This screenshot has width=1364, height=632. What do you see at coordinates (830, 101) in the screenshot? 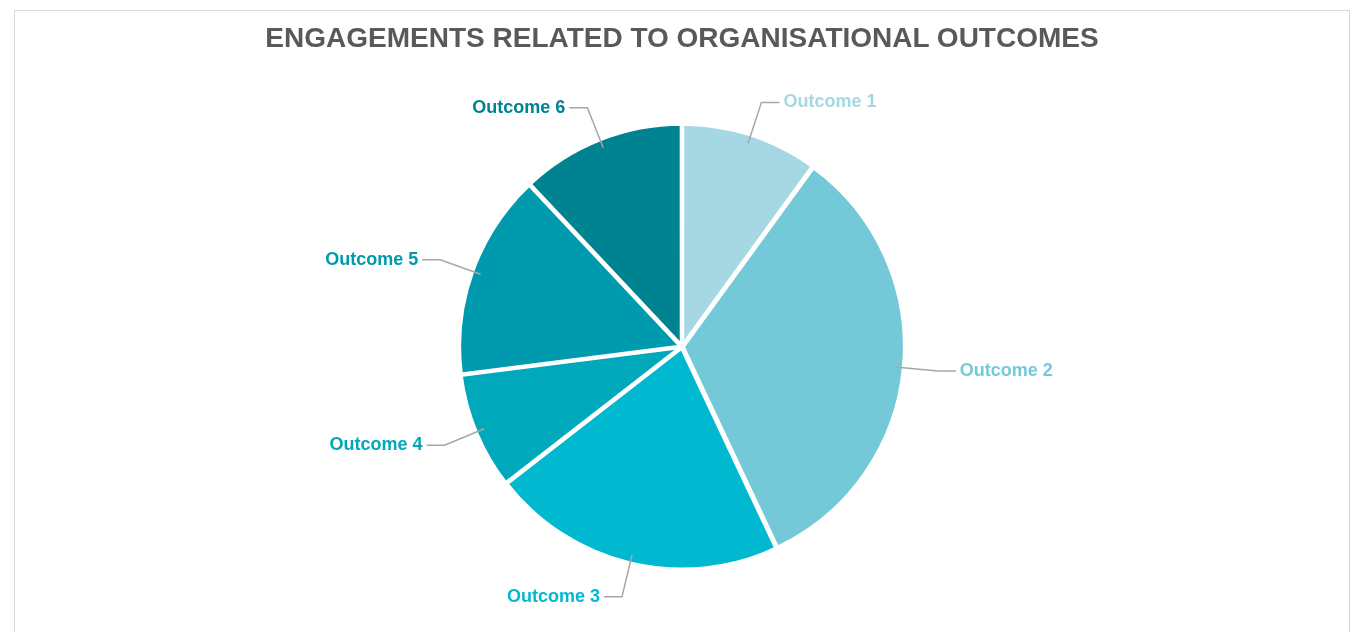
I see `slice-label: Outcome 1` at bounding box center [830, 101].